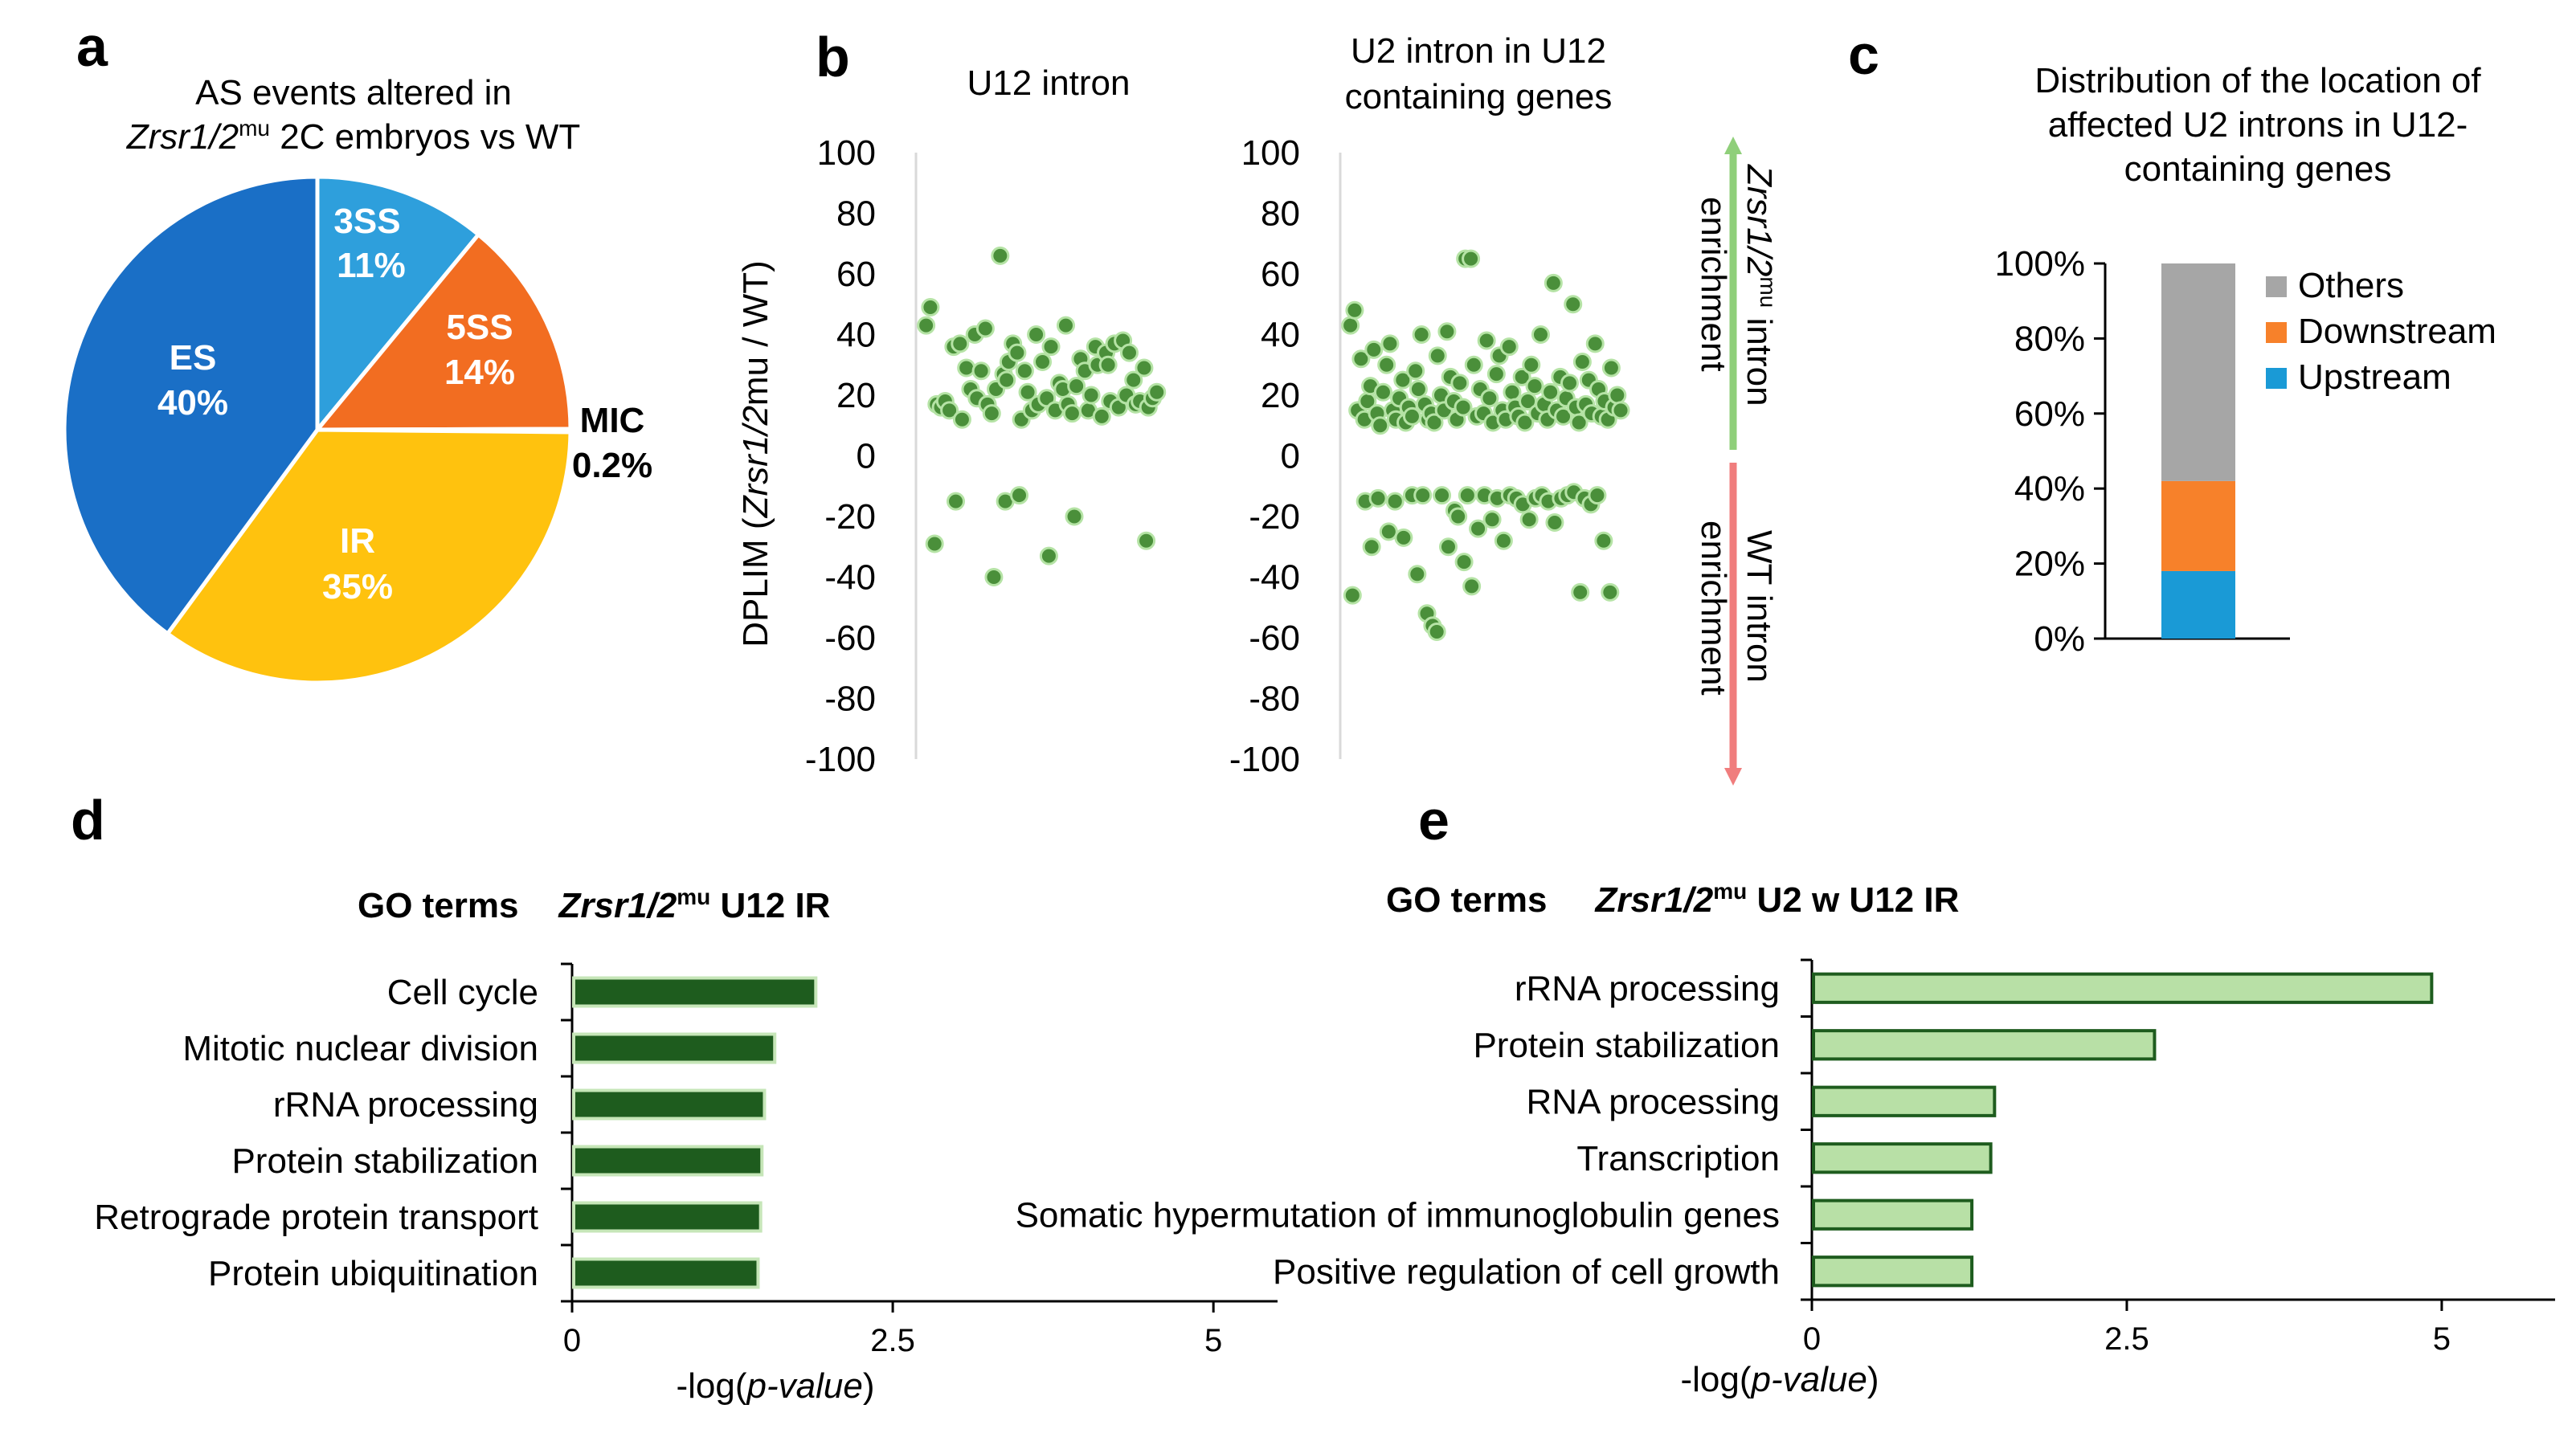 The width and height of the screenshot is (2576, 1429). I want to click on scatter-u2-y-tick-label: 100, so click(1270, 153).